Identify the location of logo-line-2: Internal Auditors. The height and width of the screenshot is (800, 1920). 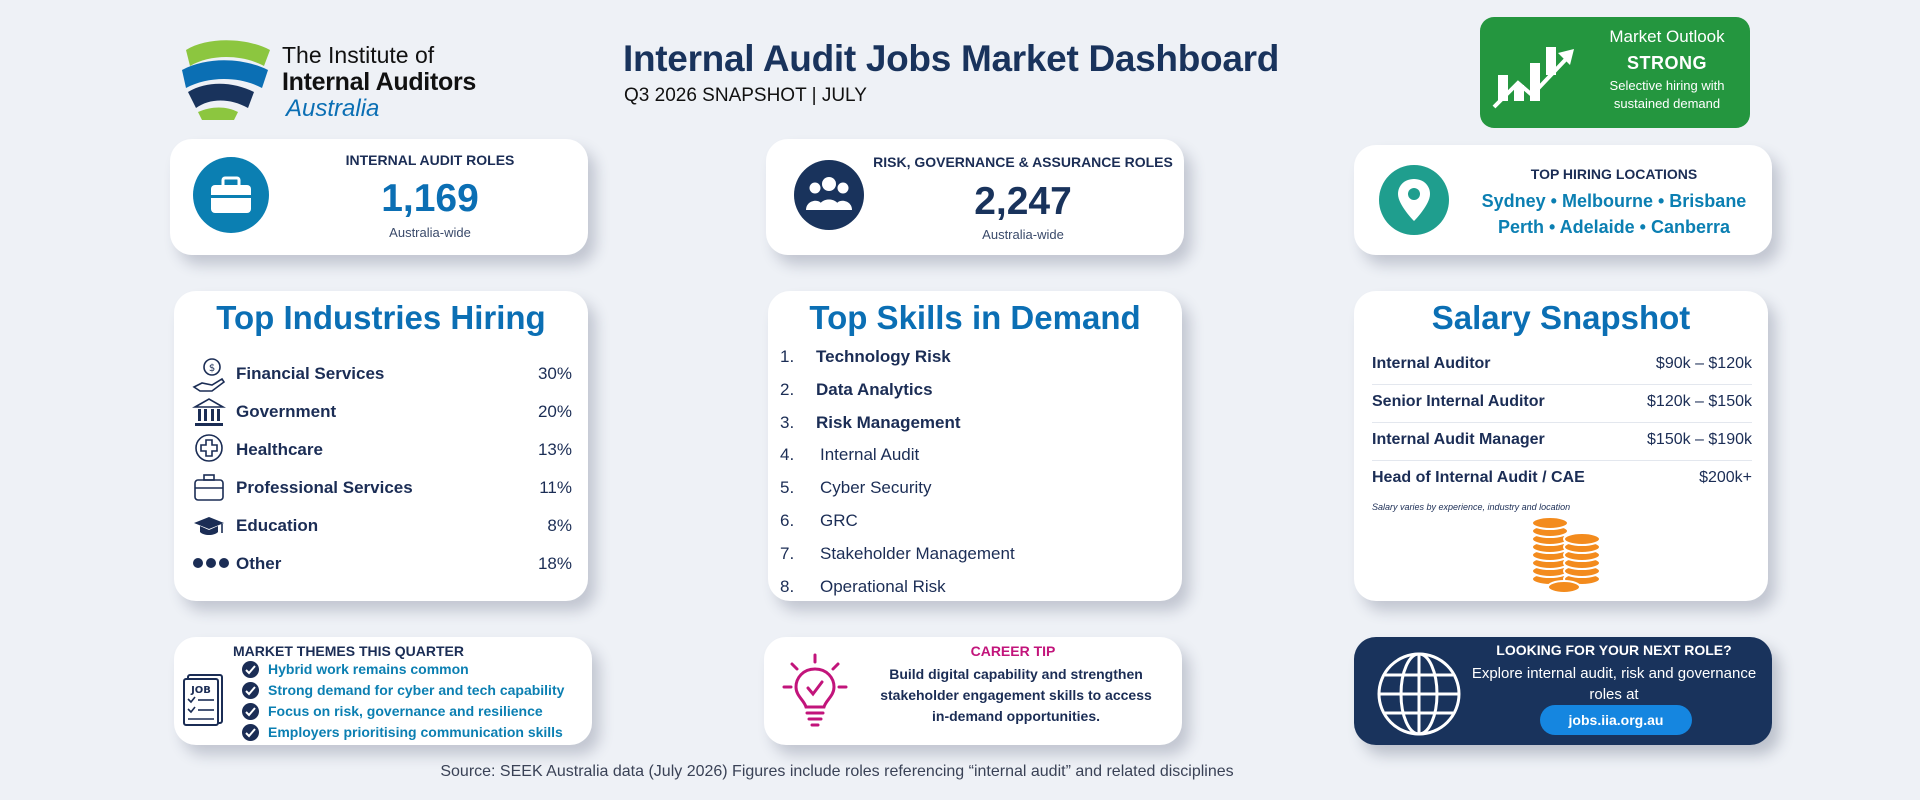
(379, 82).